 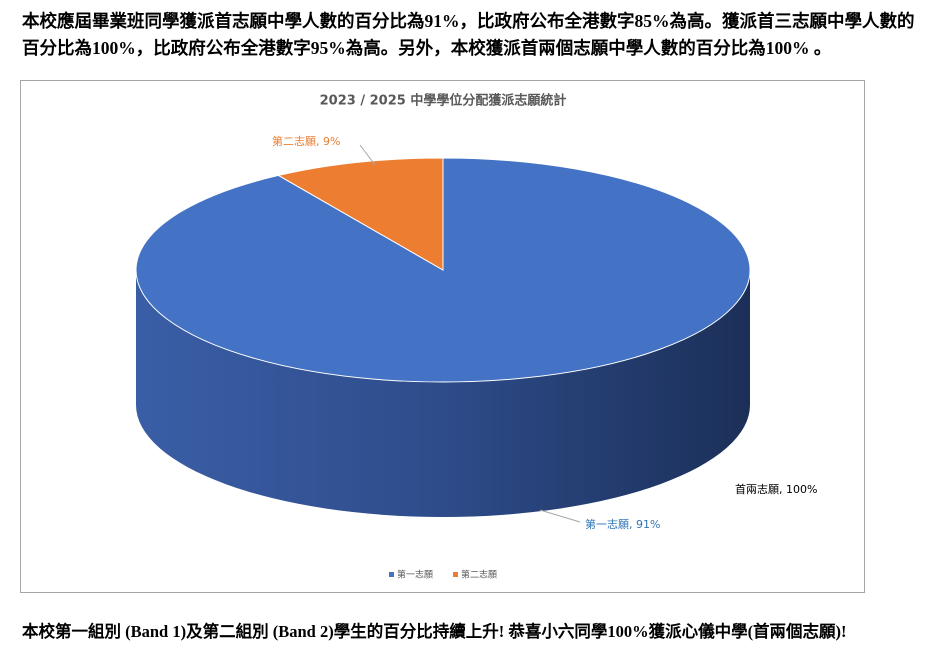 I want to click on data-label: 第一志願, 91%, so click(x=622, y=524).